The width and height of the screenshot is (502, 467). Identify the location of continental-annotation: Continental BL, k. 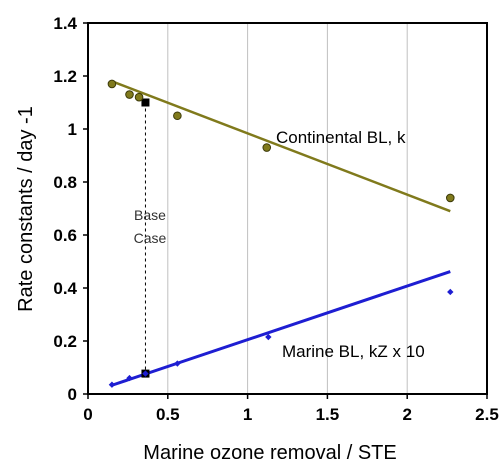
(341, 137).